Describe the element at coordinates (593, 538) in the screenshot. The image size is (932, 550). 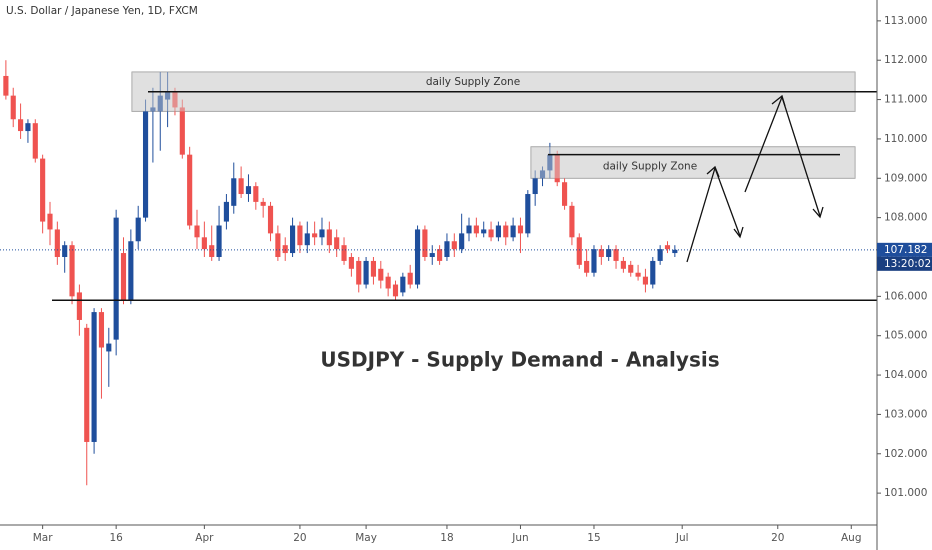
I see `x-tick-label: 15` at that location.